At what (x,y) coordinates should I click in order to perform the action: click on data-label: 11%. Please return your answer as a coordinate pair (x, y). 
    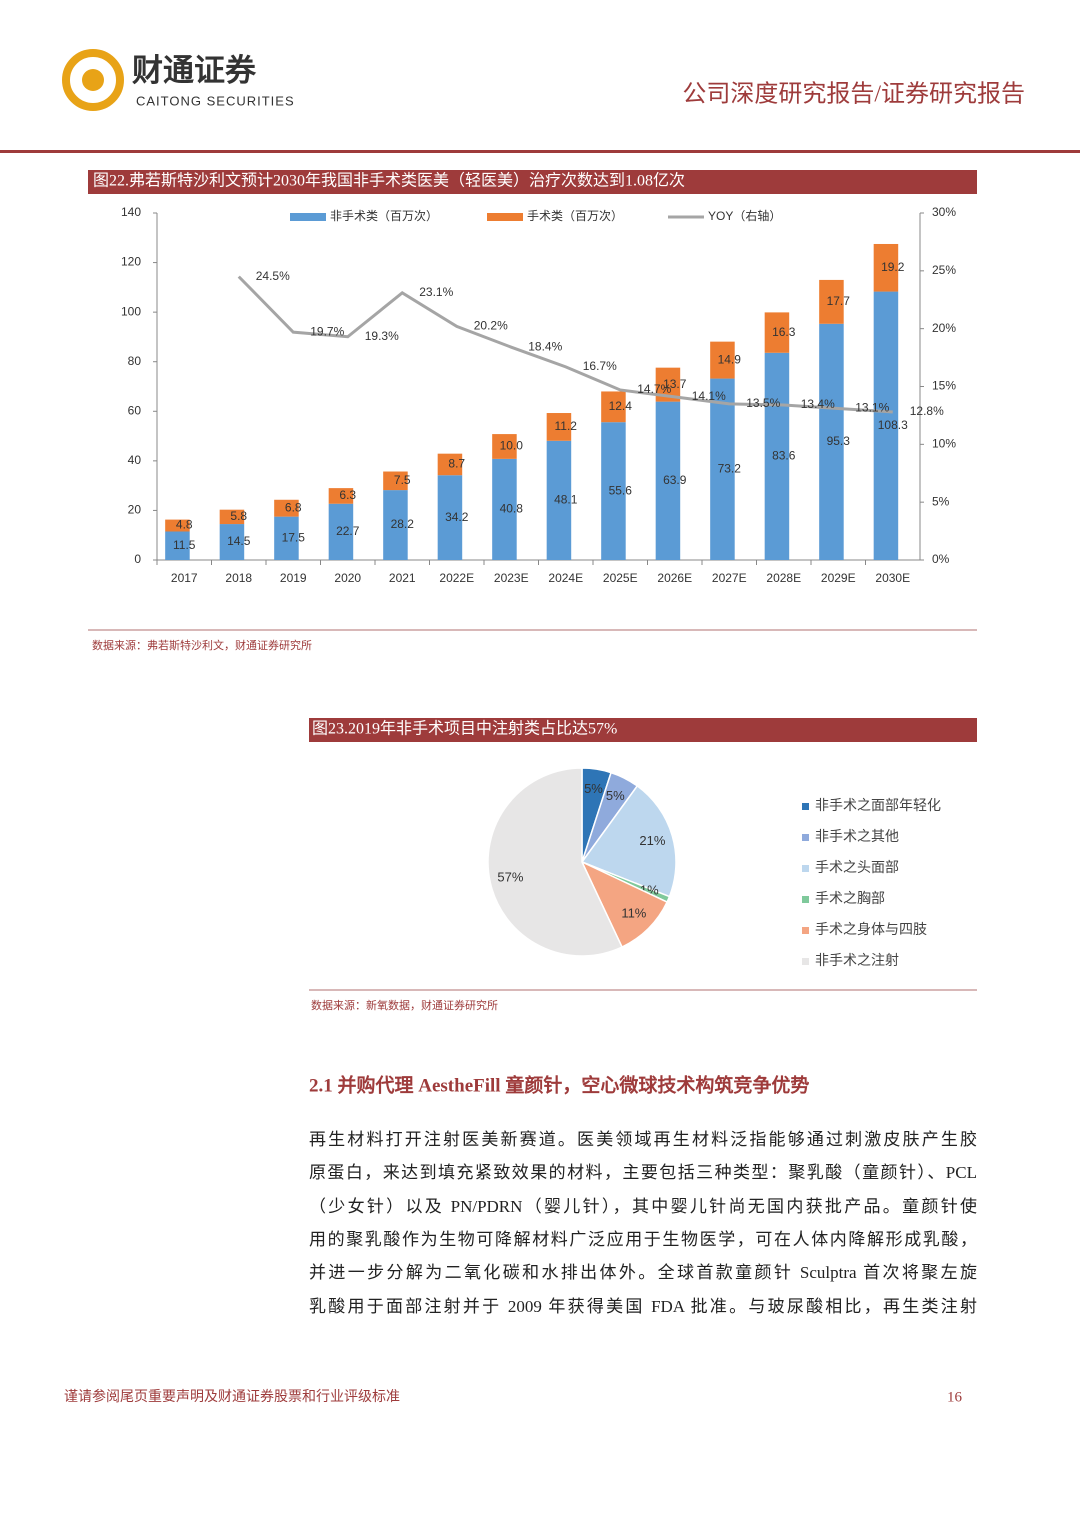
    Looking at the image, I should click on (633, 912).